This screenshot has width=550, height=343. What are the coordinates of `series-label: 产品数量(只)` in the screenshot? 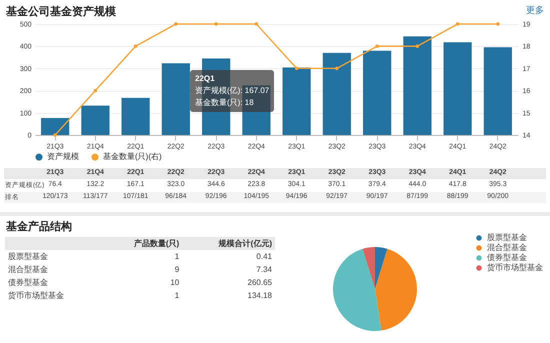 It's located at (142, 243).